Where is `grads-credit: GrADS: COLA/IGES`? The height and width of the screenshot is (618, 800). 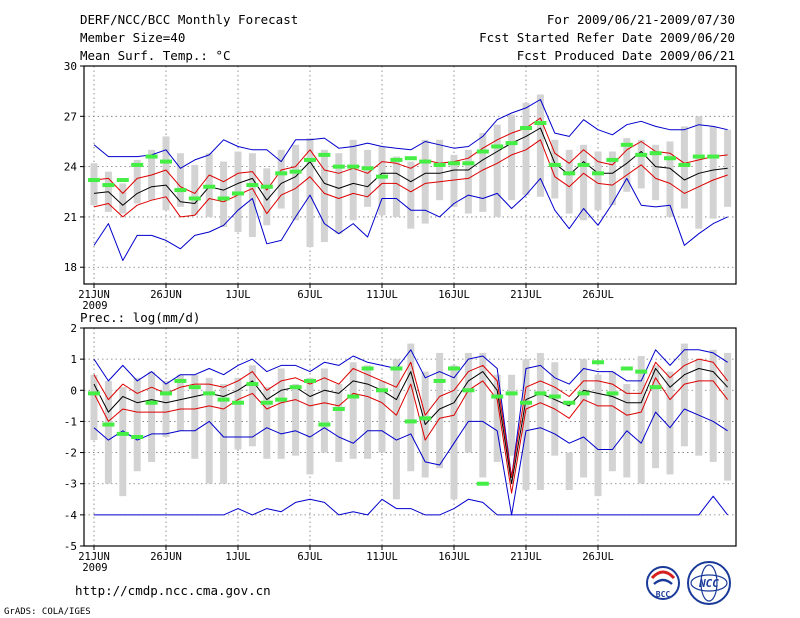
grads-credit: GrADS: COLA/IGES is located at coordinates (47, 612).